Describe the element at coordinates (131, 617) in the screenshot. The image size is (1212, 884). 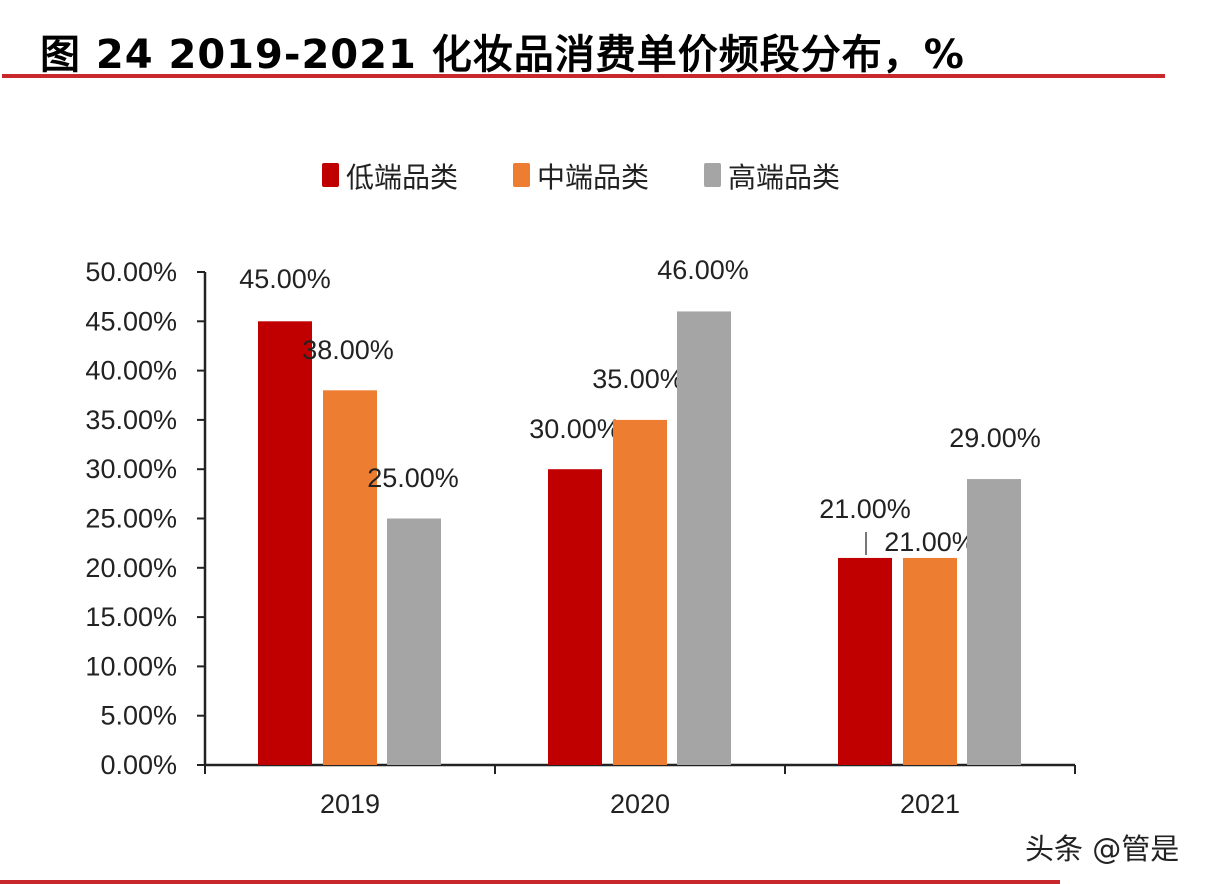
I see `y-tick-label: 15.00%` at that location.